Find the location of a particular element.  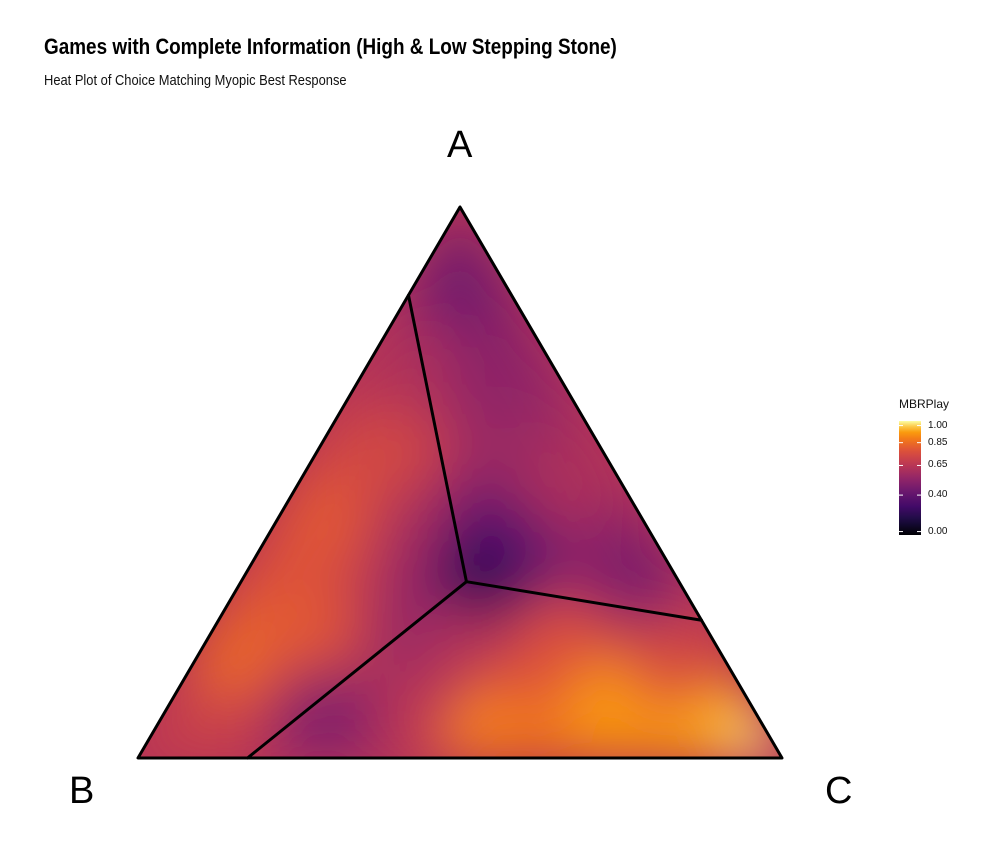

legend-tick-label: 0.40 is located at coordinates (938, 495).